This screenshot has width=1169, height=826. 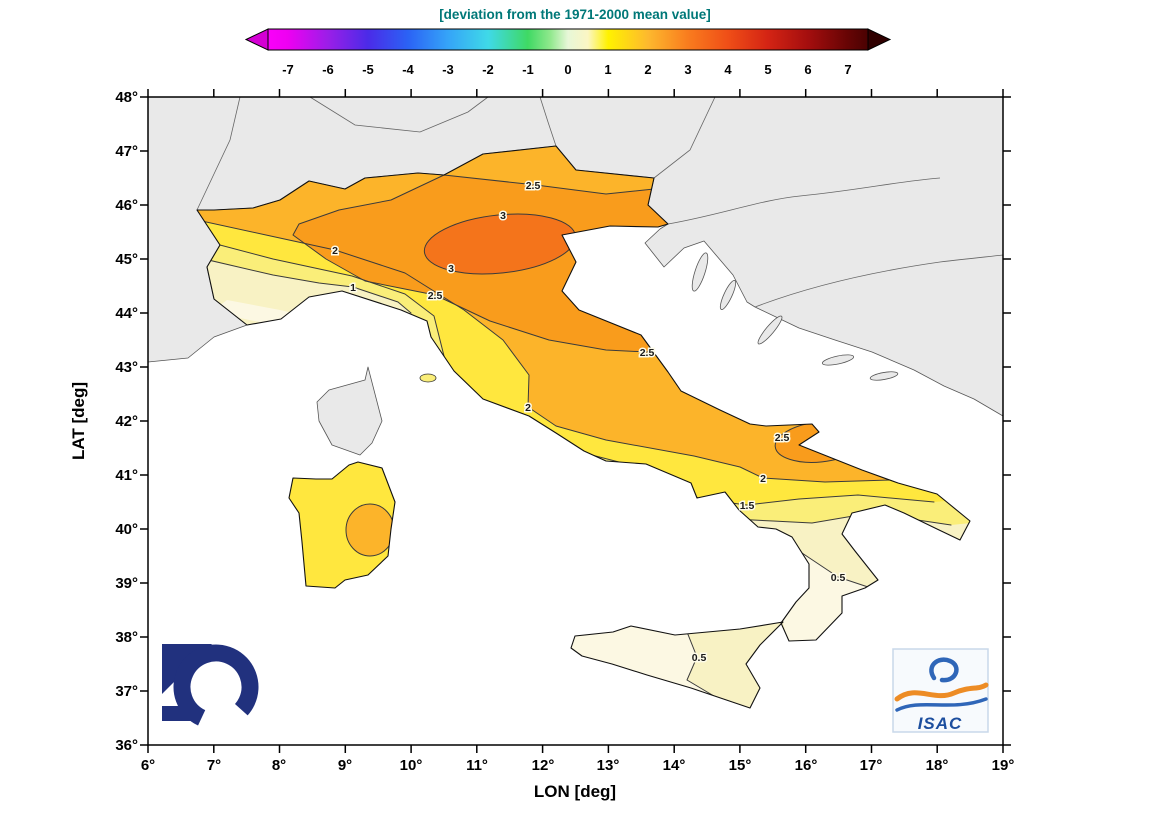 I want to click on isac-blue-wave-icon, so click(x=941, y=704).